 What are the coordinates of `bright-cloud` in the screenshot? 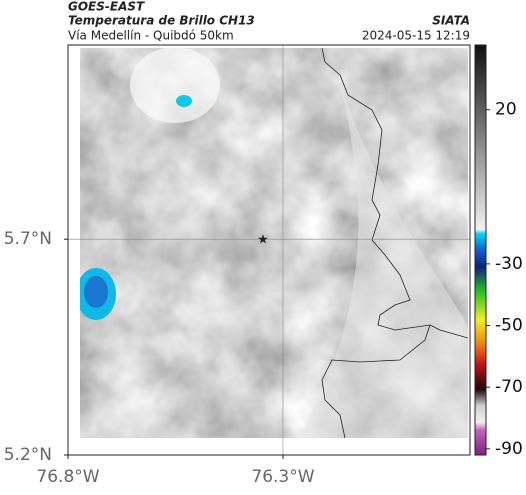 It's located at (175, 85).